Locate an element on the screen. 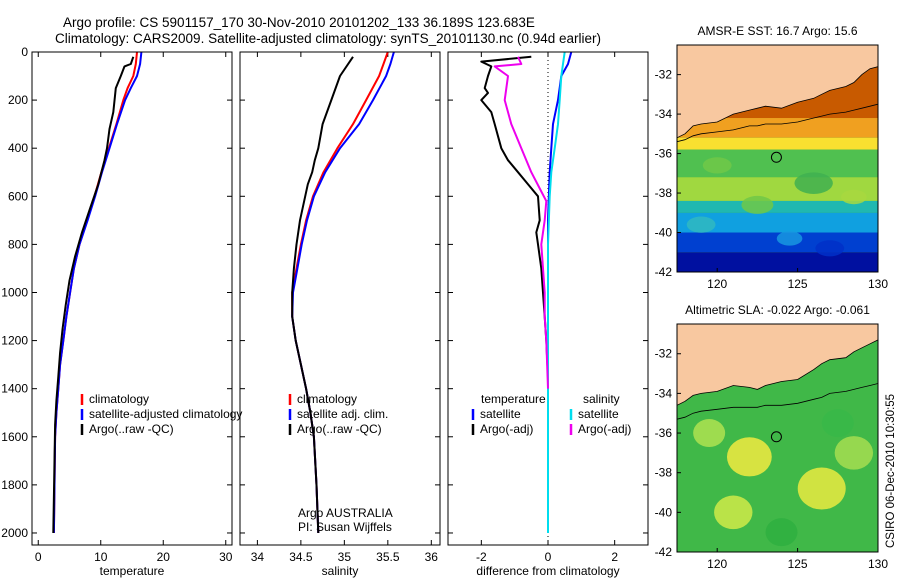 The width and height of the screenshot is (900, 580). y-tick-label: 2000 is located at coordinates (14, 533).